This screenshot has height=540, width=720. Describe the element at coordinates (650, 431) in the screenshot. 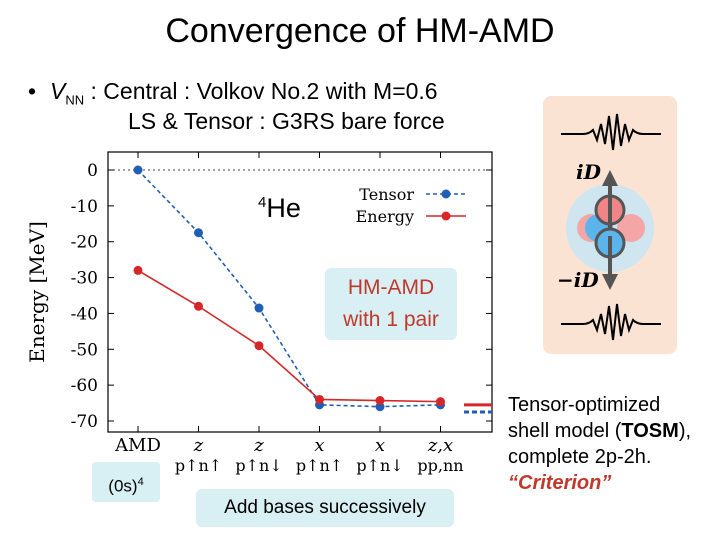

I see `tosm-abbr: TOSM` at that location.